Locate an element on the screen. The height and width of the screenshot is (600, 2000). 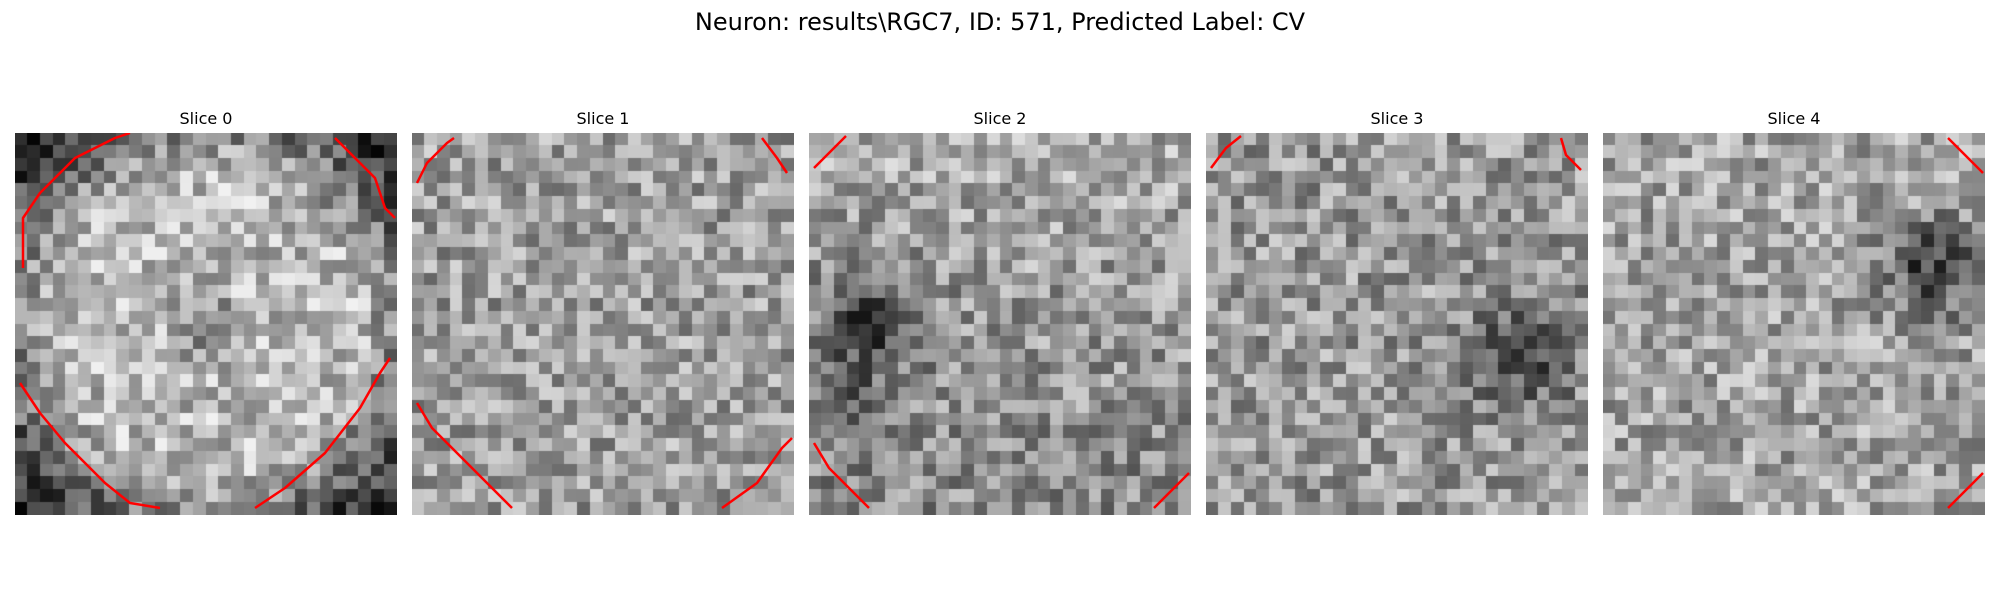
slice-title: Slice 1 is located at coordinates (603, 118).